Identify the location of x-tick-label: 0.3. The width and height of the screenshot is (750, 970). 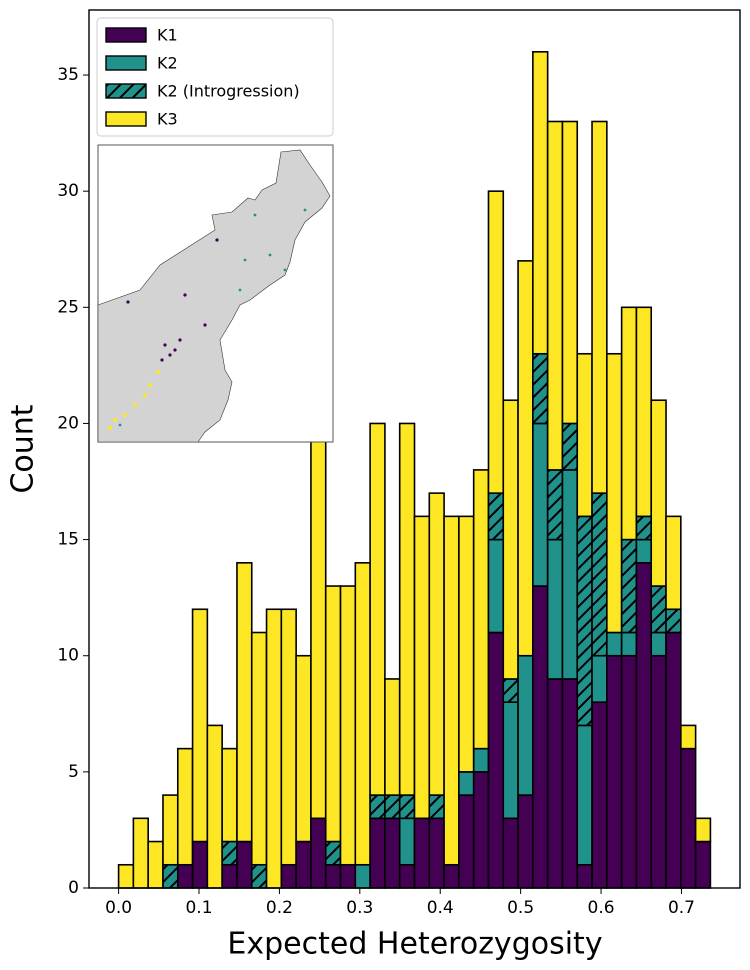
(359, 908).